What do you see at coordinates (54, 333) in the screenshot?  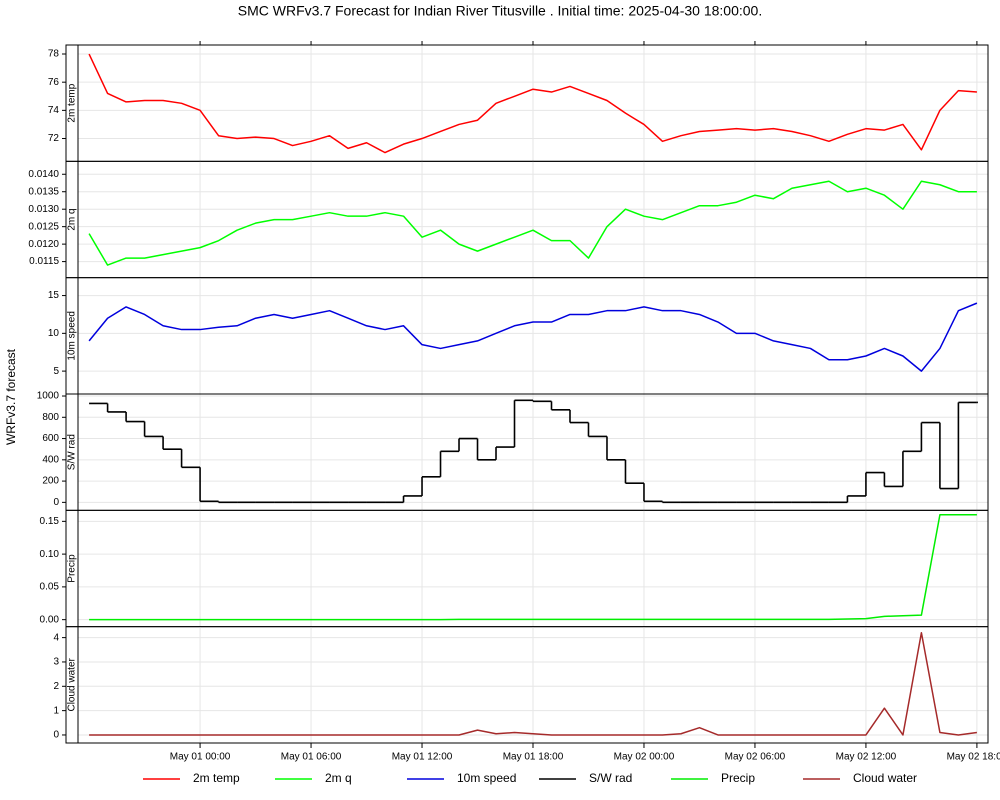 I see `y-tick-label: 10` at bounding box center [54, 333].